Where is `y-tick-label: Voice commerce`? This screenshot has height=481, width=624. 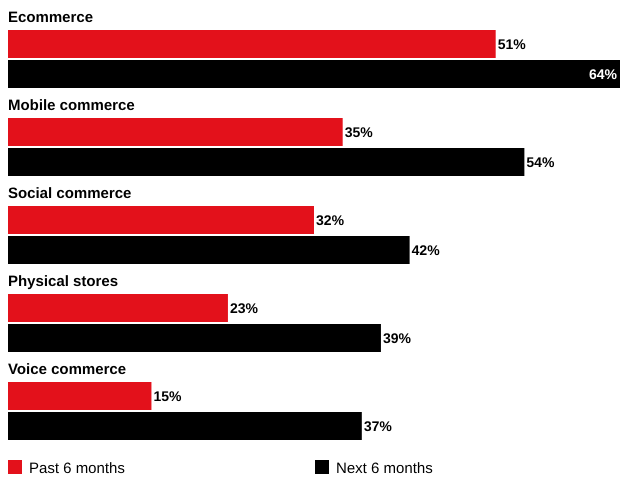
y-tick-label: Voice commerce is located at coordinates (67, 369).